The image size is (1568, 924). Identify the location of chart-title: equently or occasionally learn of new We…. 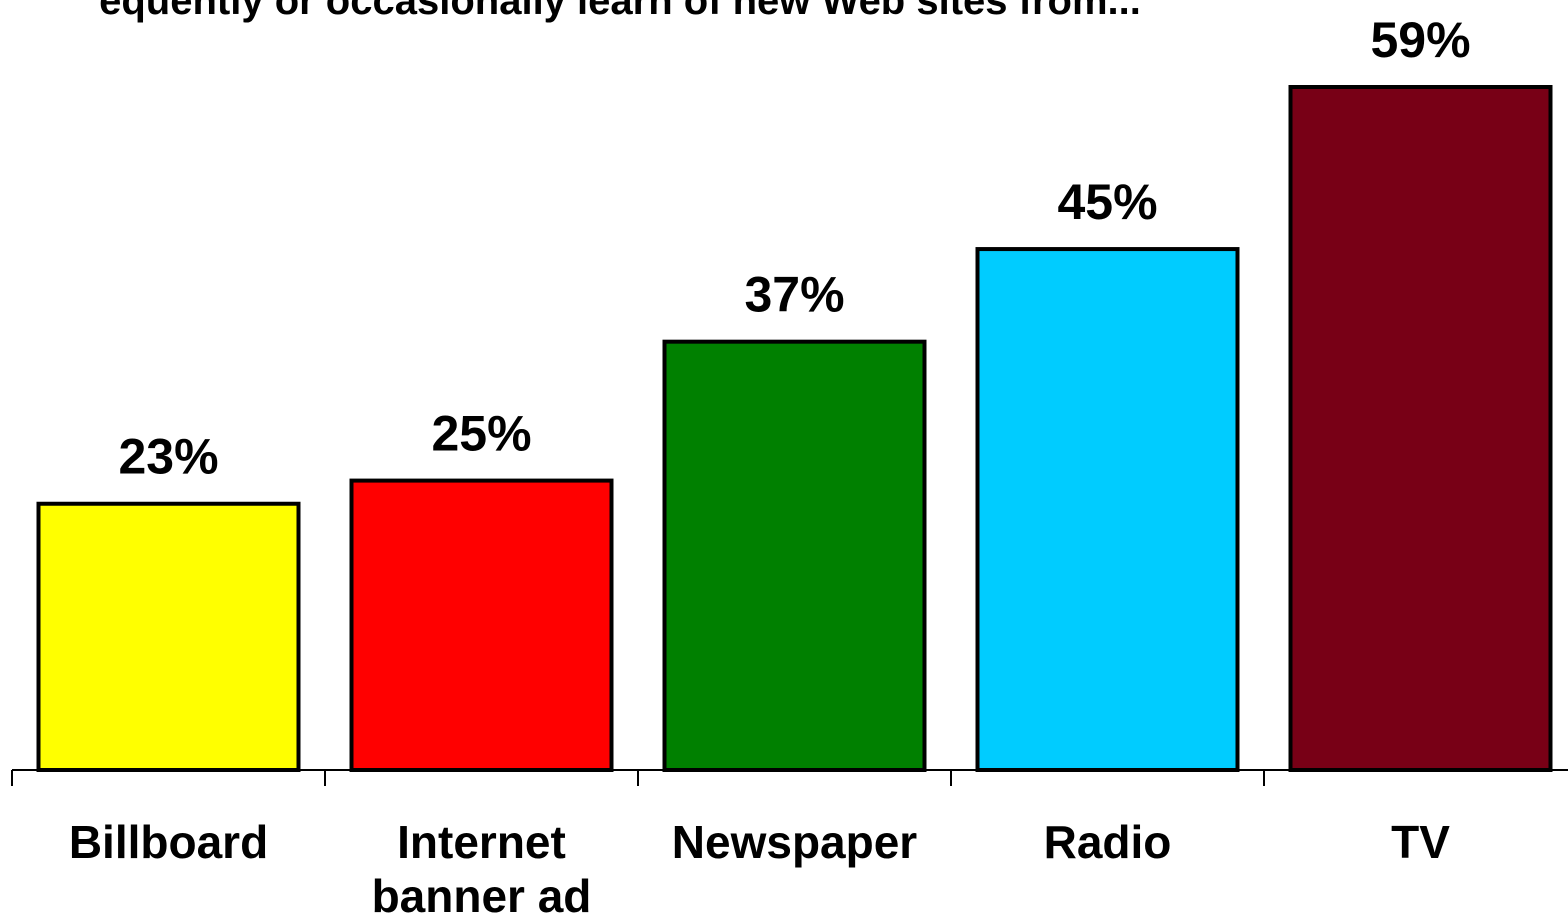
(620, 11).